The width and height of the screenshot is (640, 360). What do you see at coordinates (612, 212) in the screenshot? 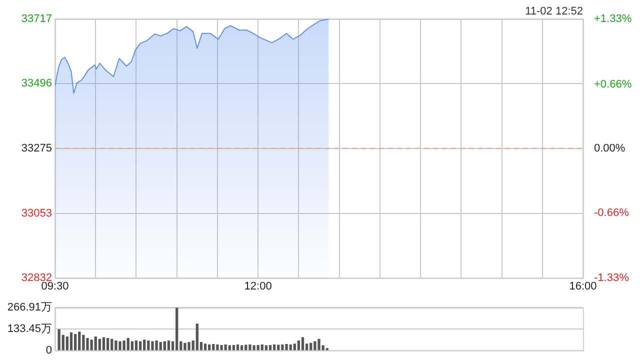
I see `y2-tick-label: -0.66%` at bounding box center [612, 212].